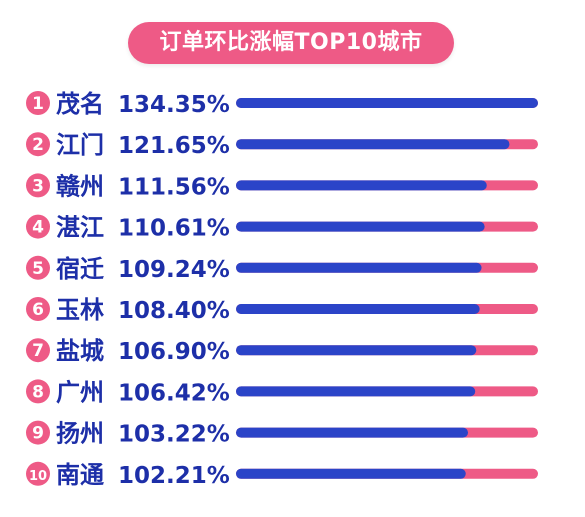  I want to click on bar-row: 6 玉林 108.40%, so click(282, 310).